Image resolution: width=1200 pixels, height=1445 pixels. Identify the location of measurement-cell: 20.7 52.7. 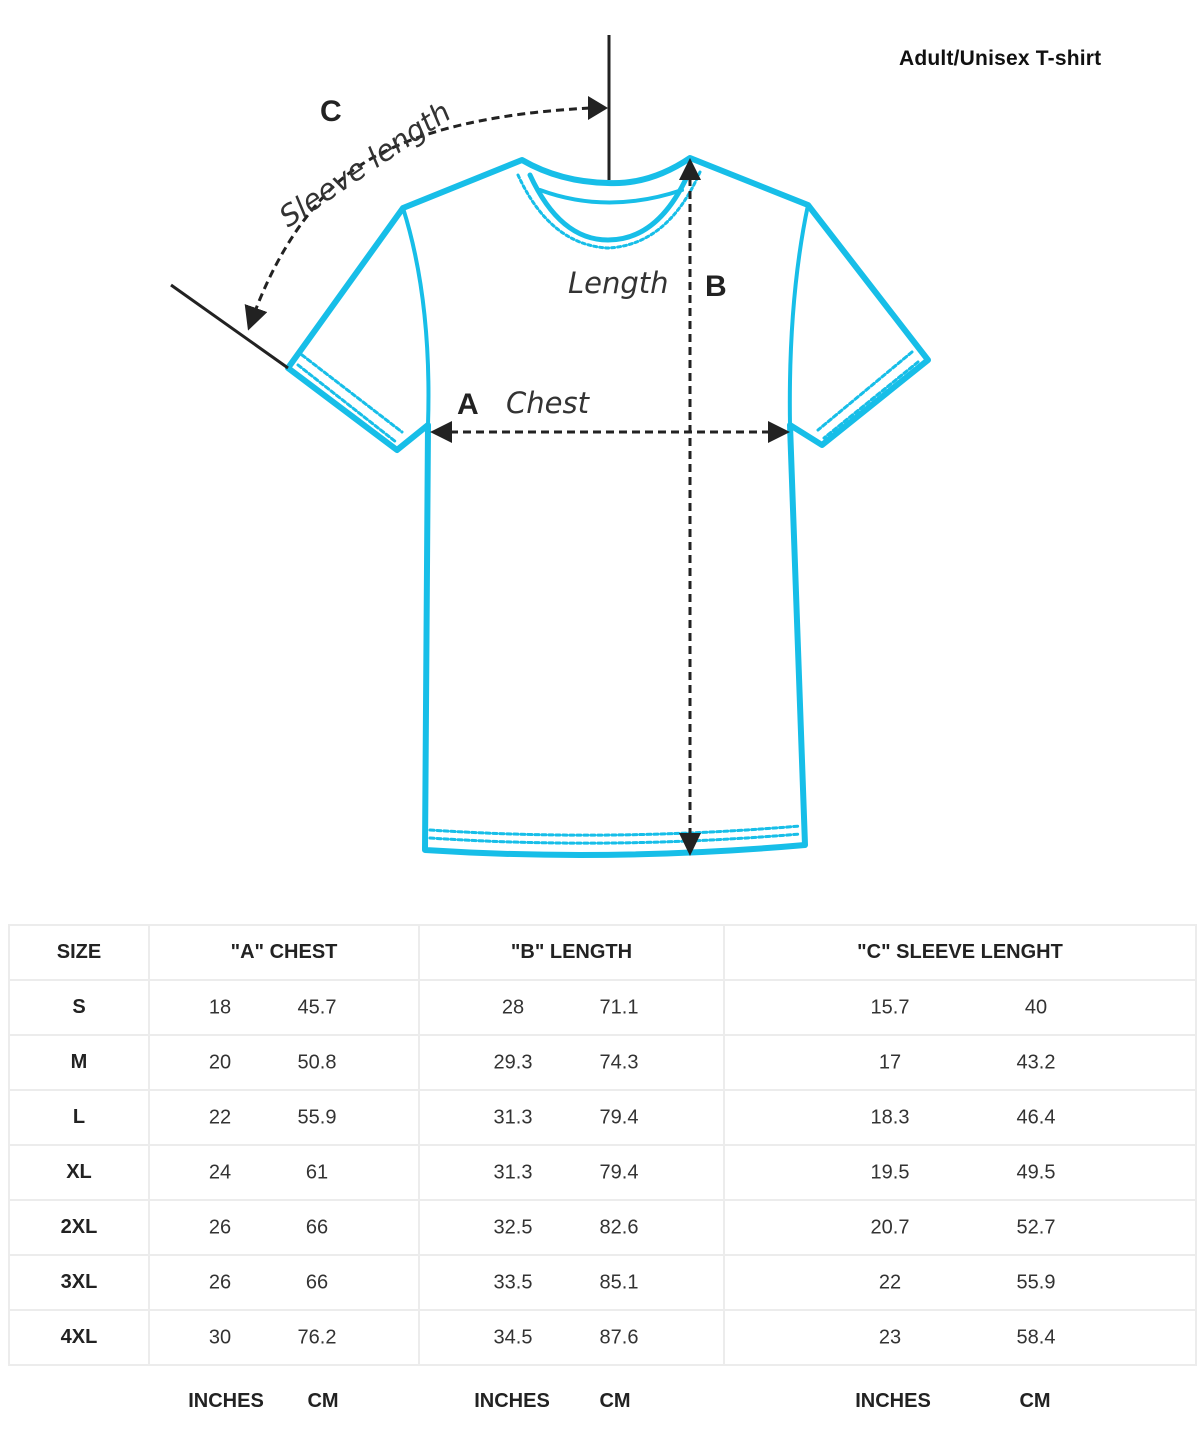
(960, 1227).